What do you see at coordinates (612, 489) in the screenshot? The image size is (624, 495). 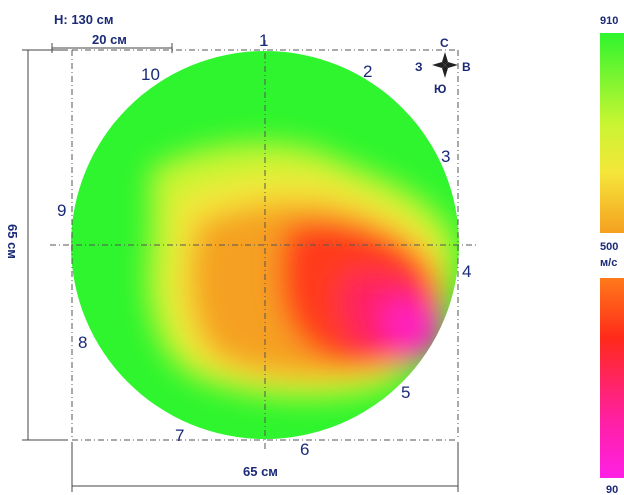 I see `legend-bottom-value: 90` at bounding box center [612, 489].